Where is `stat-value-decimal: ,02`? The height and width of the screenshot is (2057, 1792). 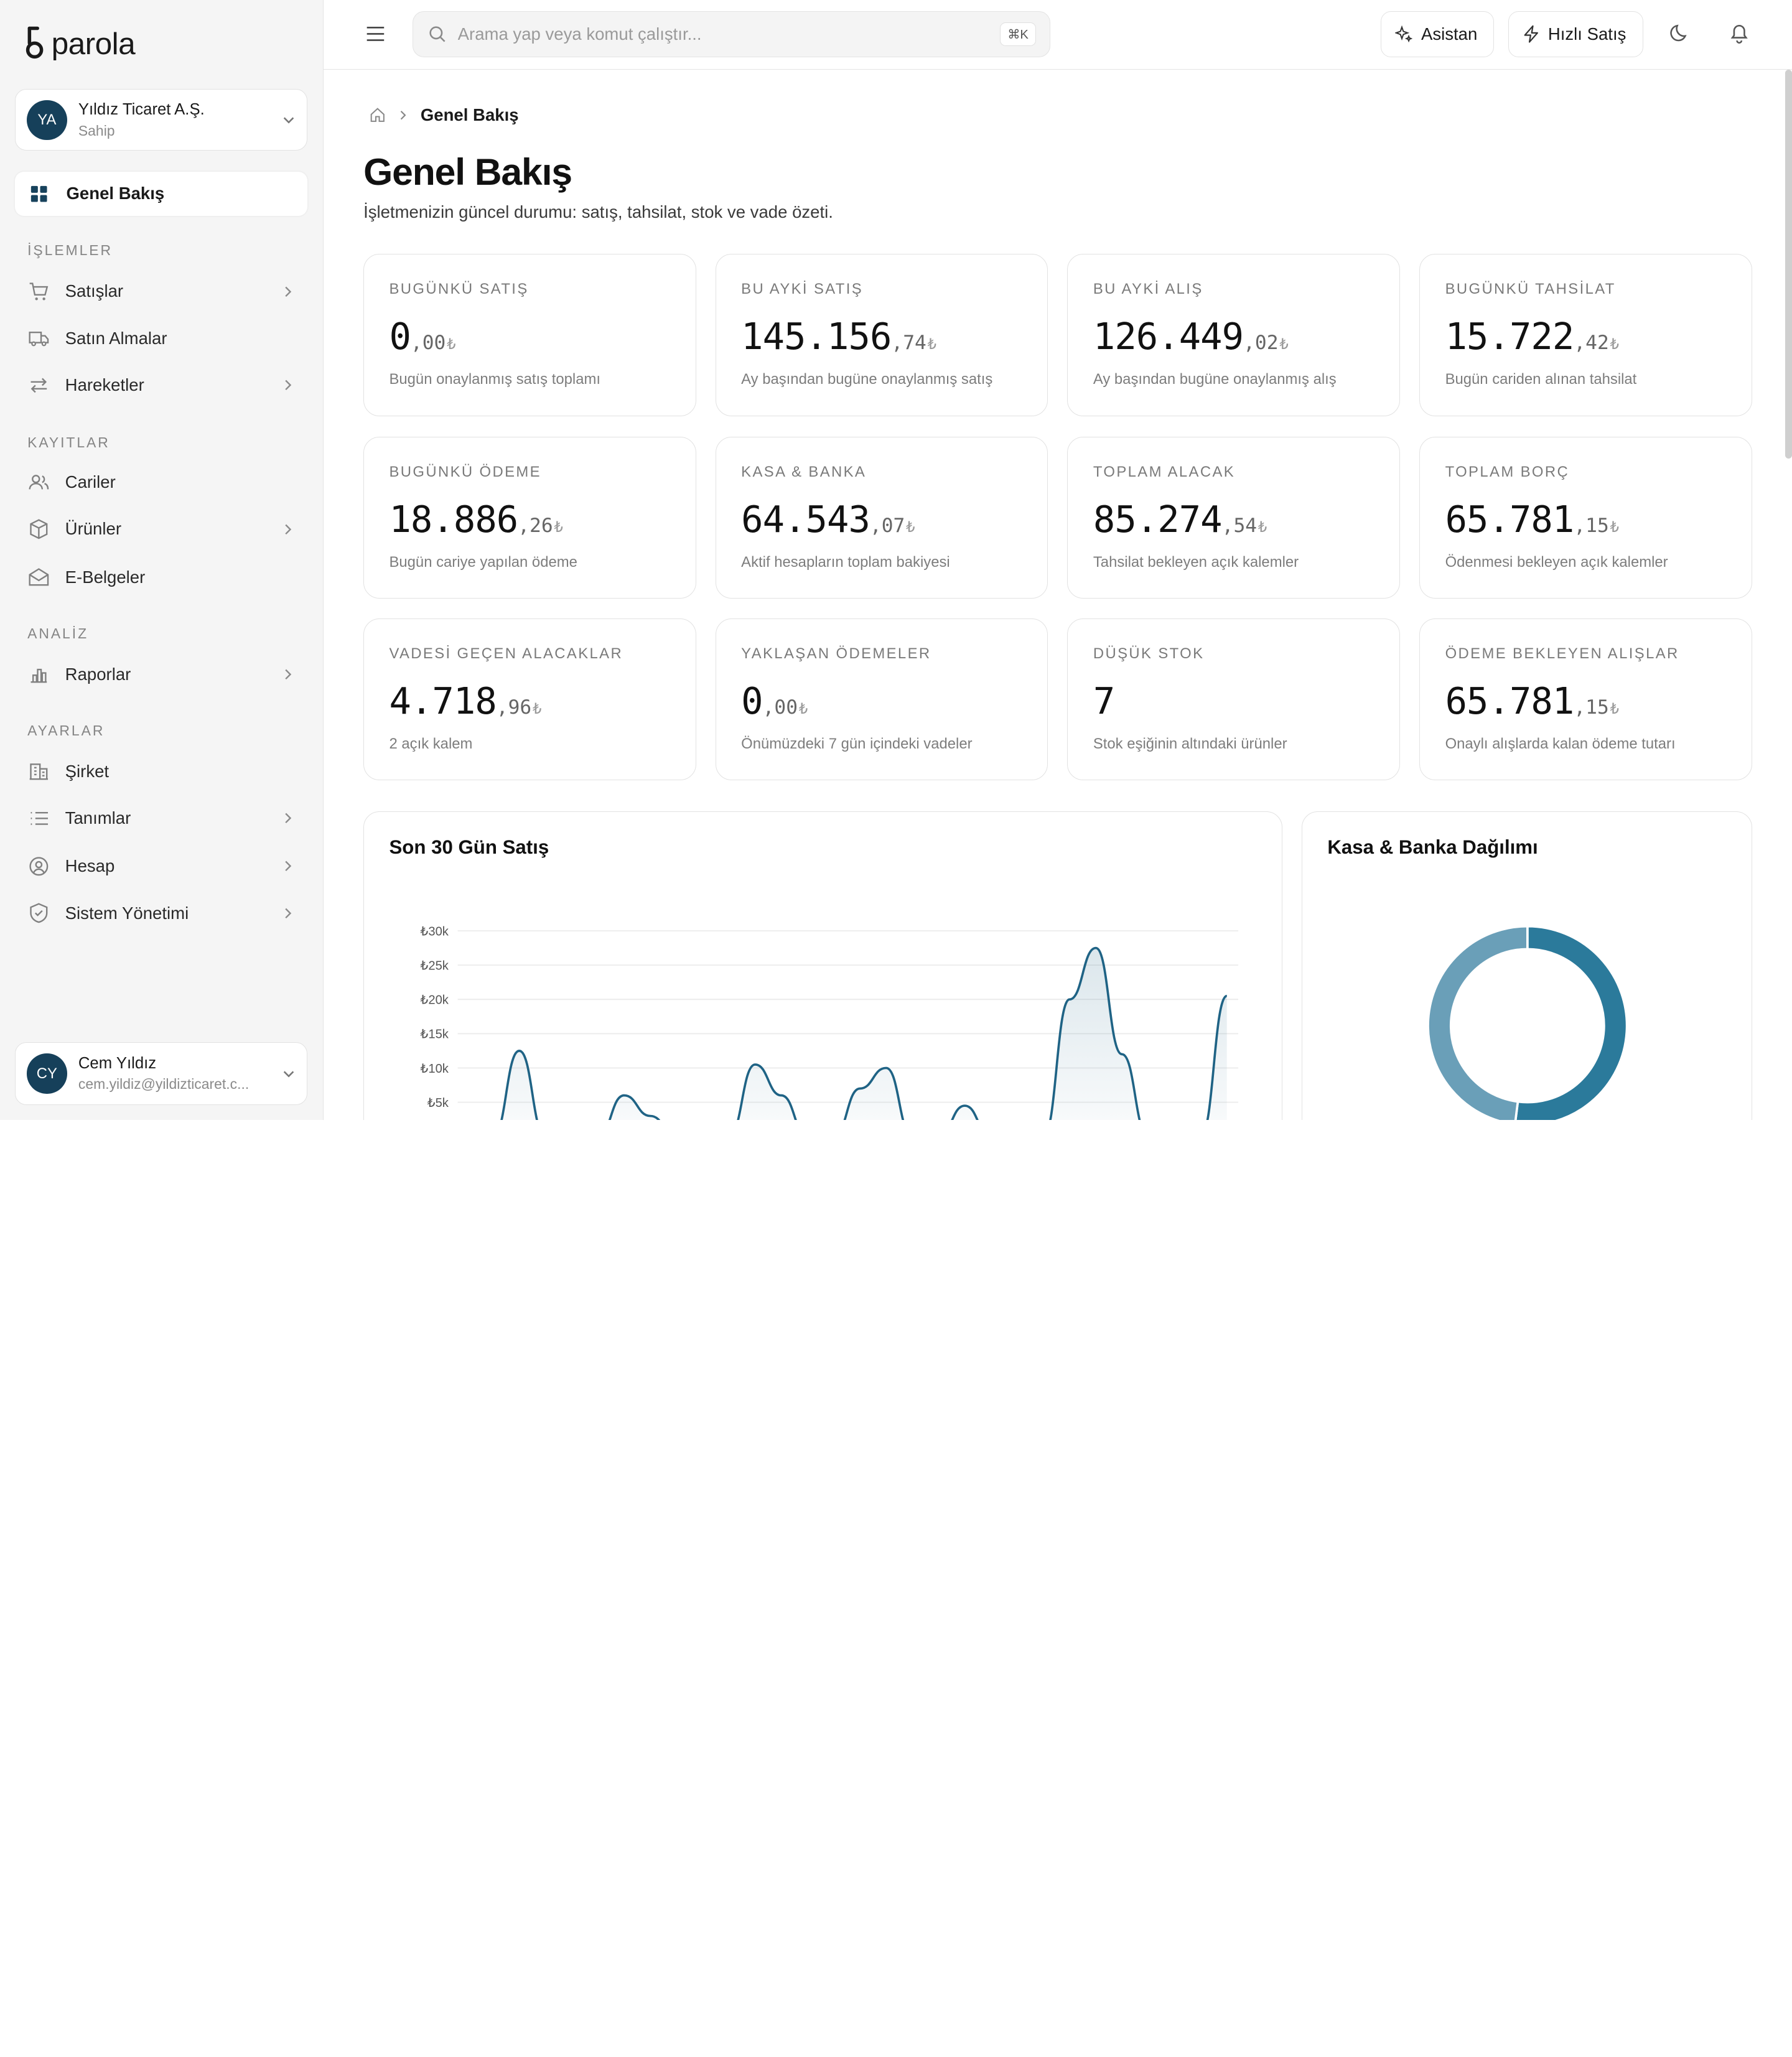
stat-value-decimal: ,02 is located at coordinates (1261, 343).